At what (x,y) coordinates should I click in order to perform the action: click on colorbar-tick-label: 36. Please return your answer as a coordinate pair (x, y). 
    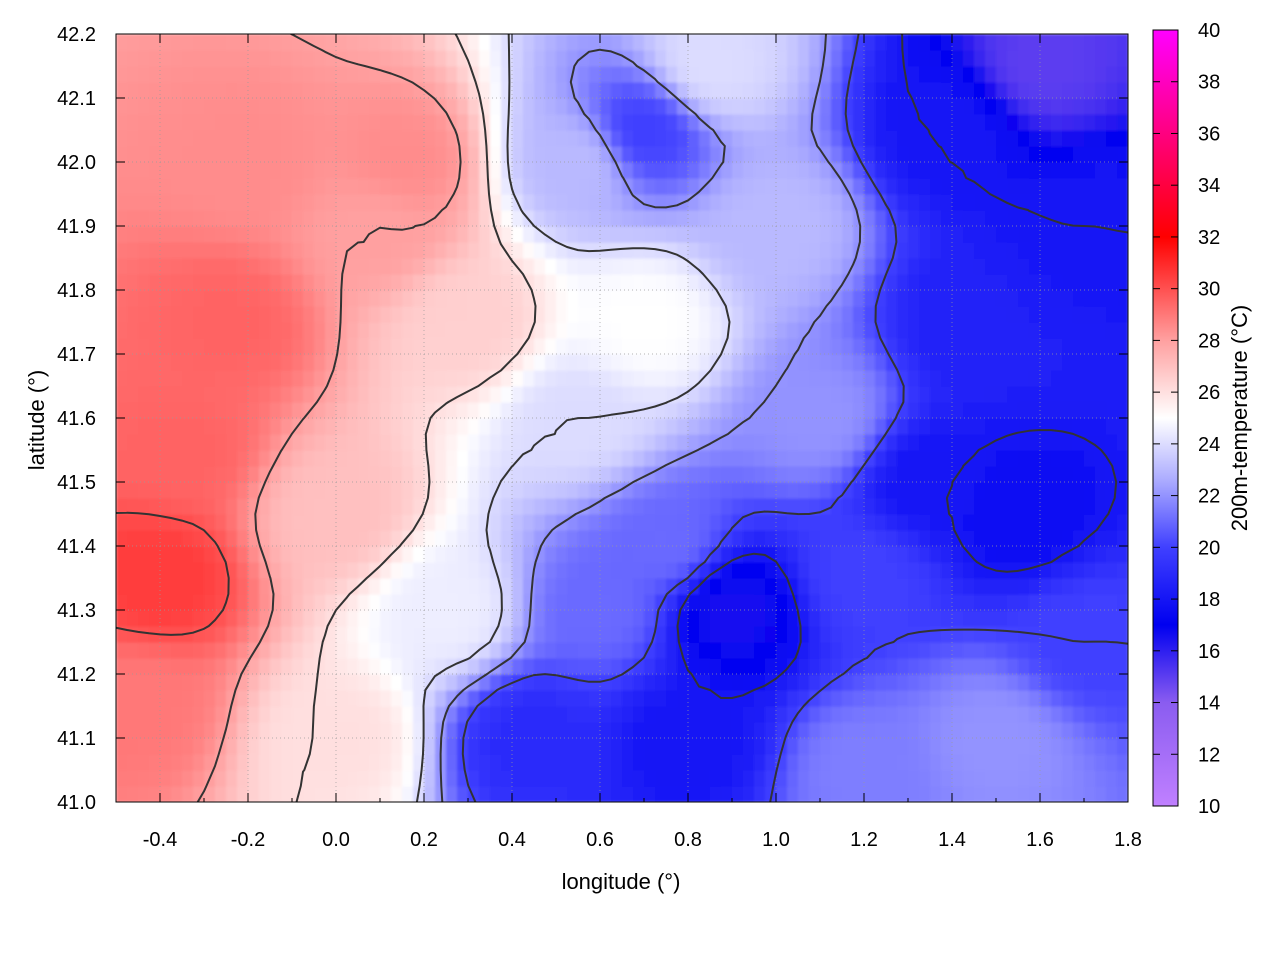
    Looking at the image, I should click on (1209, 134).